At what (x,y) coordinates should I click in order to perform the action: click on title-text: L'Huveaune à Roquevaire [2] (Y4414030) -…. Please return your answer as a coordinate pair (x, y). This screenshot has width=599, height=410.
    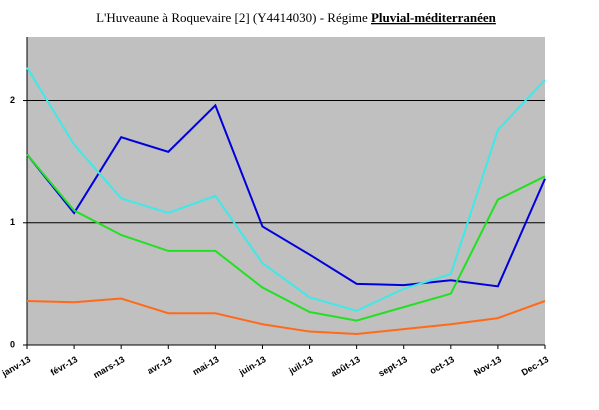
    Looking at the image, I should click on (232, 17).